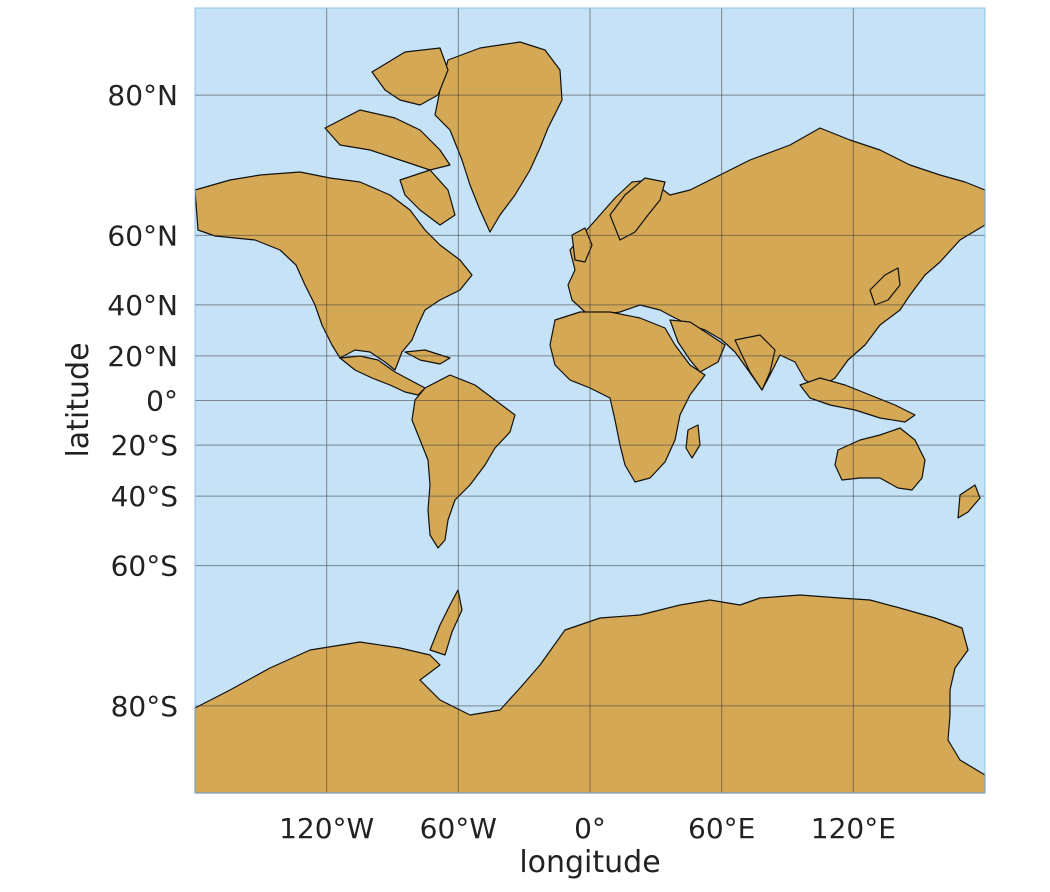 The width and height of the screenshot is (1050, 892). Describe the element at coordinates (142, 235) in the screenshot. I see `y-tick-label: 60°N` at that location.